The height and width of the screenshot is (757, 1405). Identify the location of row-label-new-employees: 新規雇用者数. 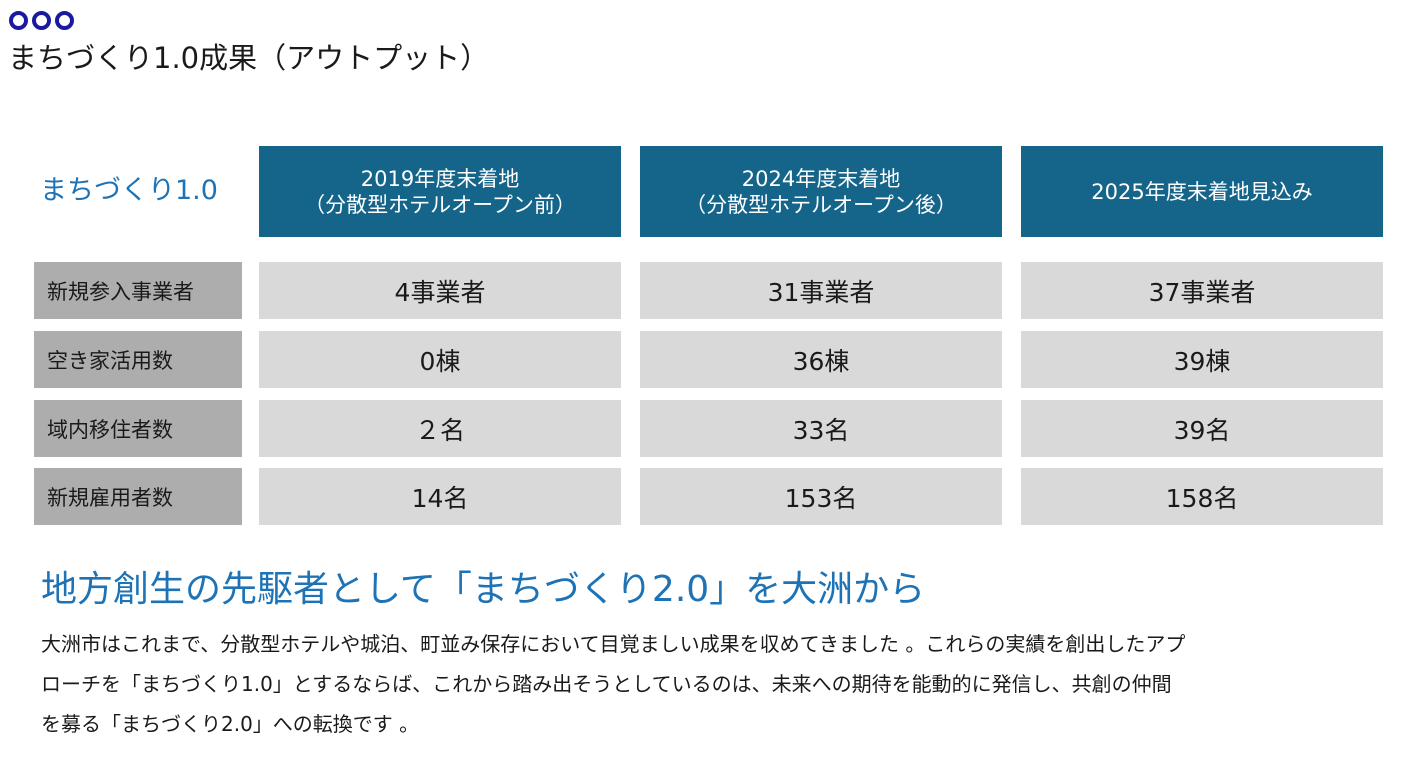
(138, 496).